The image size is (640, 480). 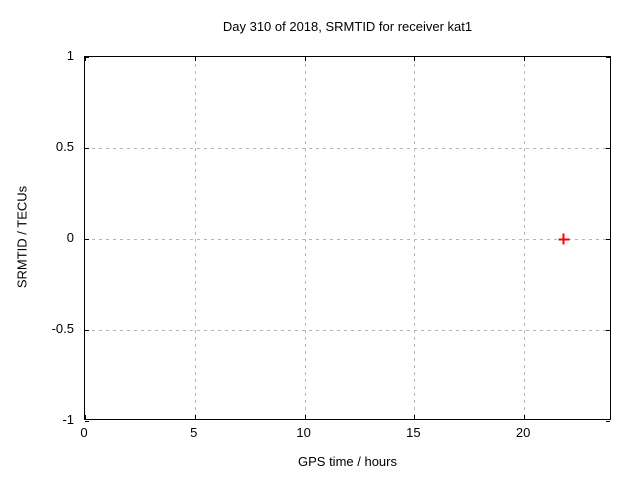 I want to click on y-tick-label: 0, so click(x=70, y=237).